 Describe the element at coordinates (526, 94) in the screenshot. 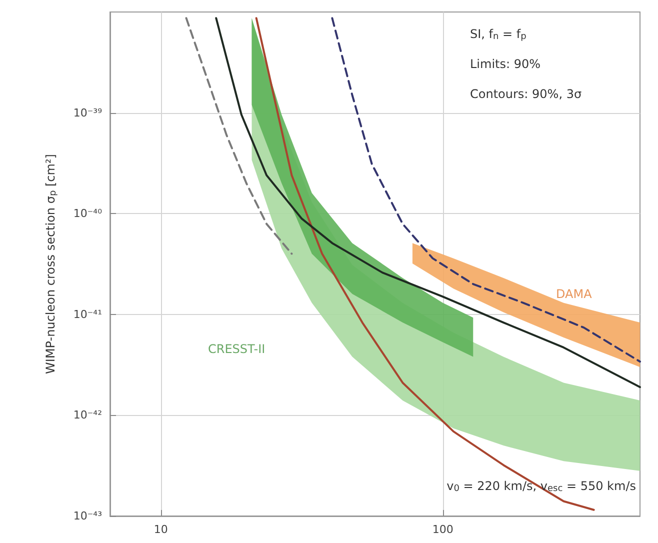

I see `annotation: Contours: 90%, 3σ` at that location.